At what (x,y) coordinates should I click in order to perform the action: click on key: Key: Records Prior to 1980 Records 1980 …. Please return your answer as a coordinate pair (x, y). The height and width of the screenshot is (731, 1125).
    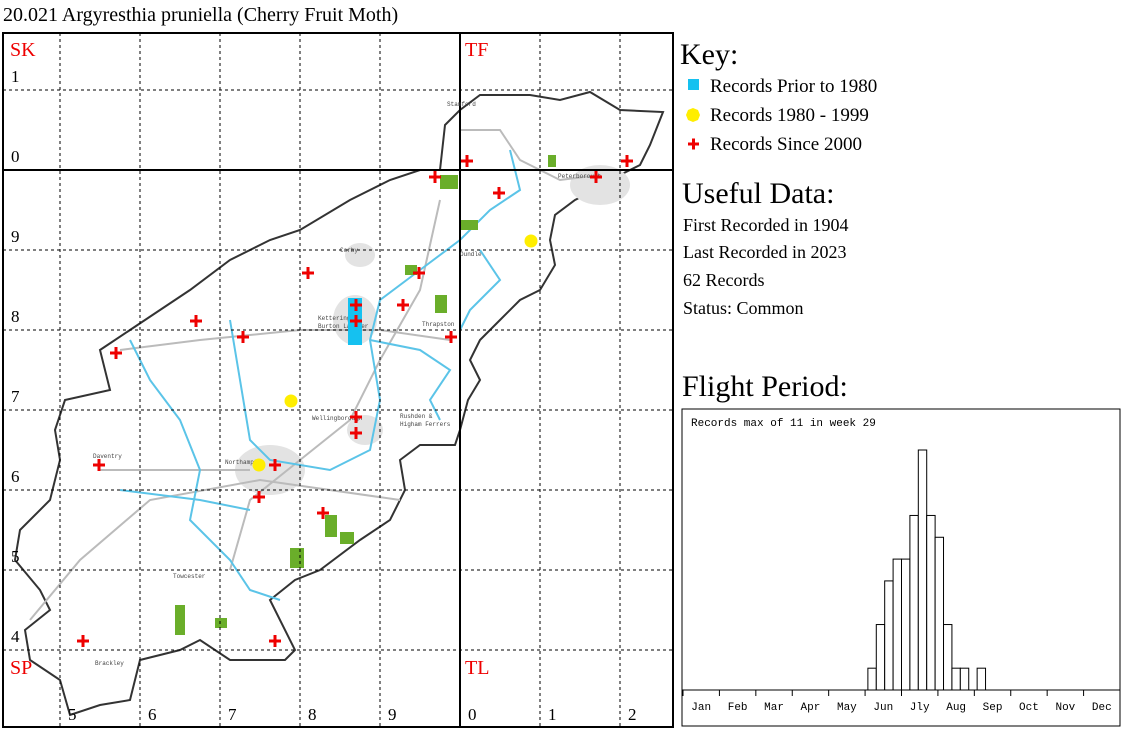
    Looking at the image, I should click on (778, 96).